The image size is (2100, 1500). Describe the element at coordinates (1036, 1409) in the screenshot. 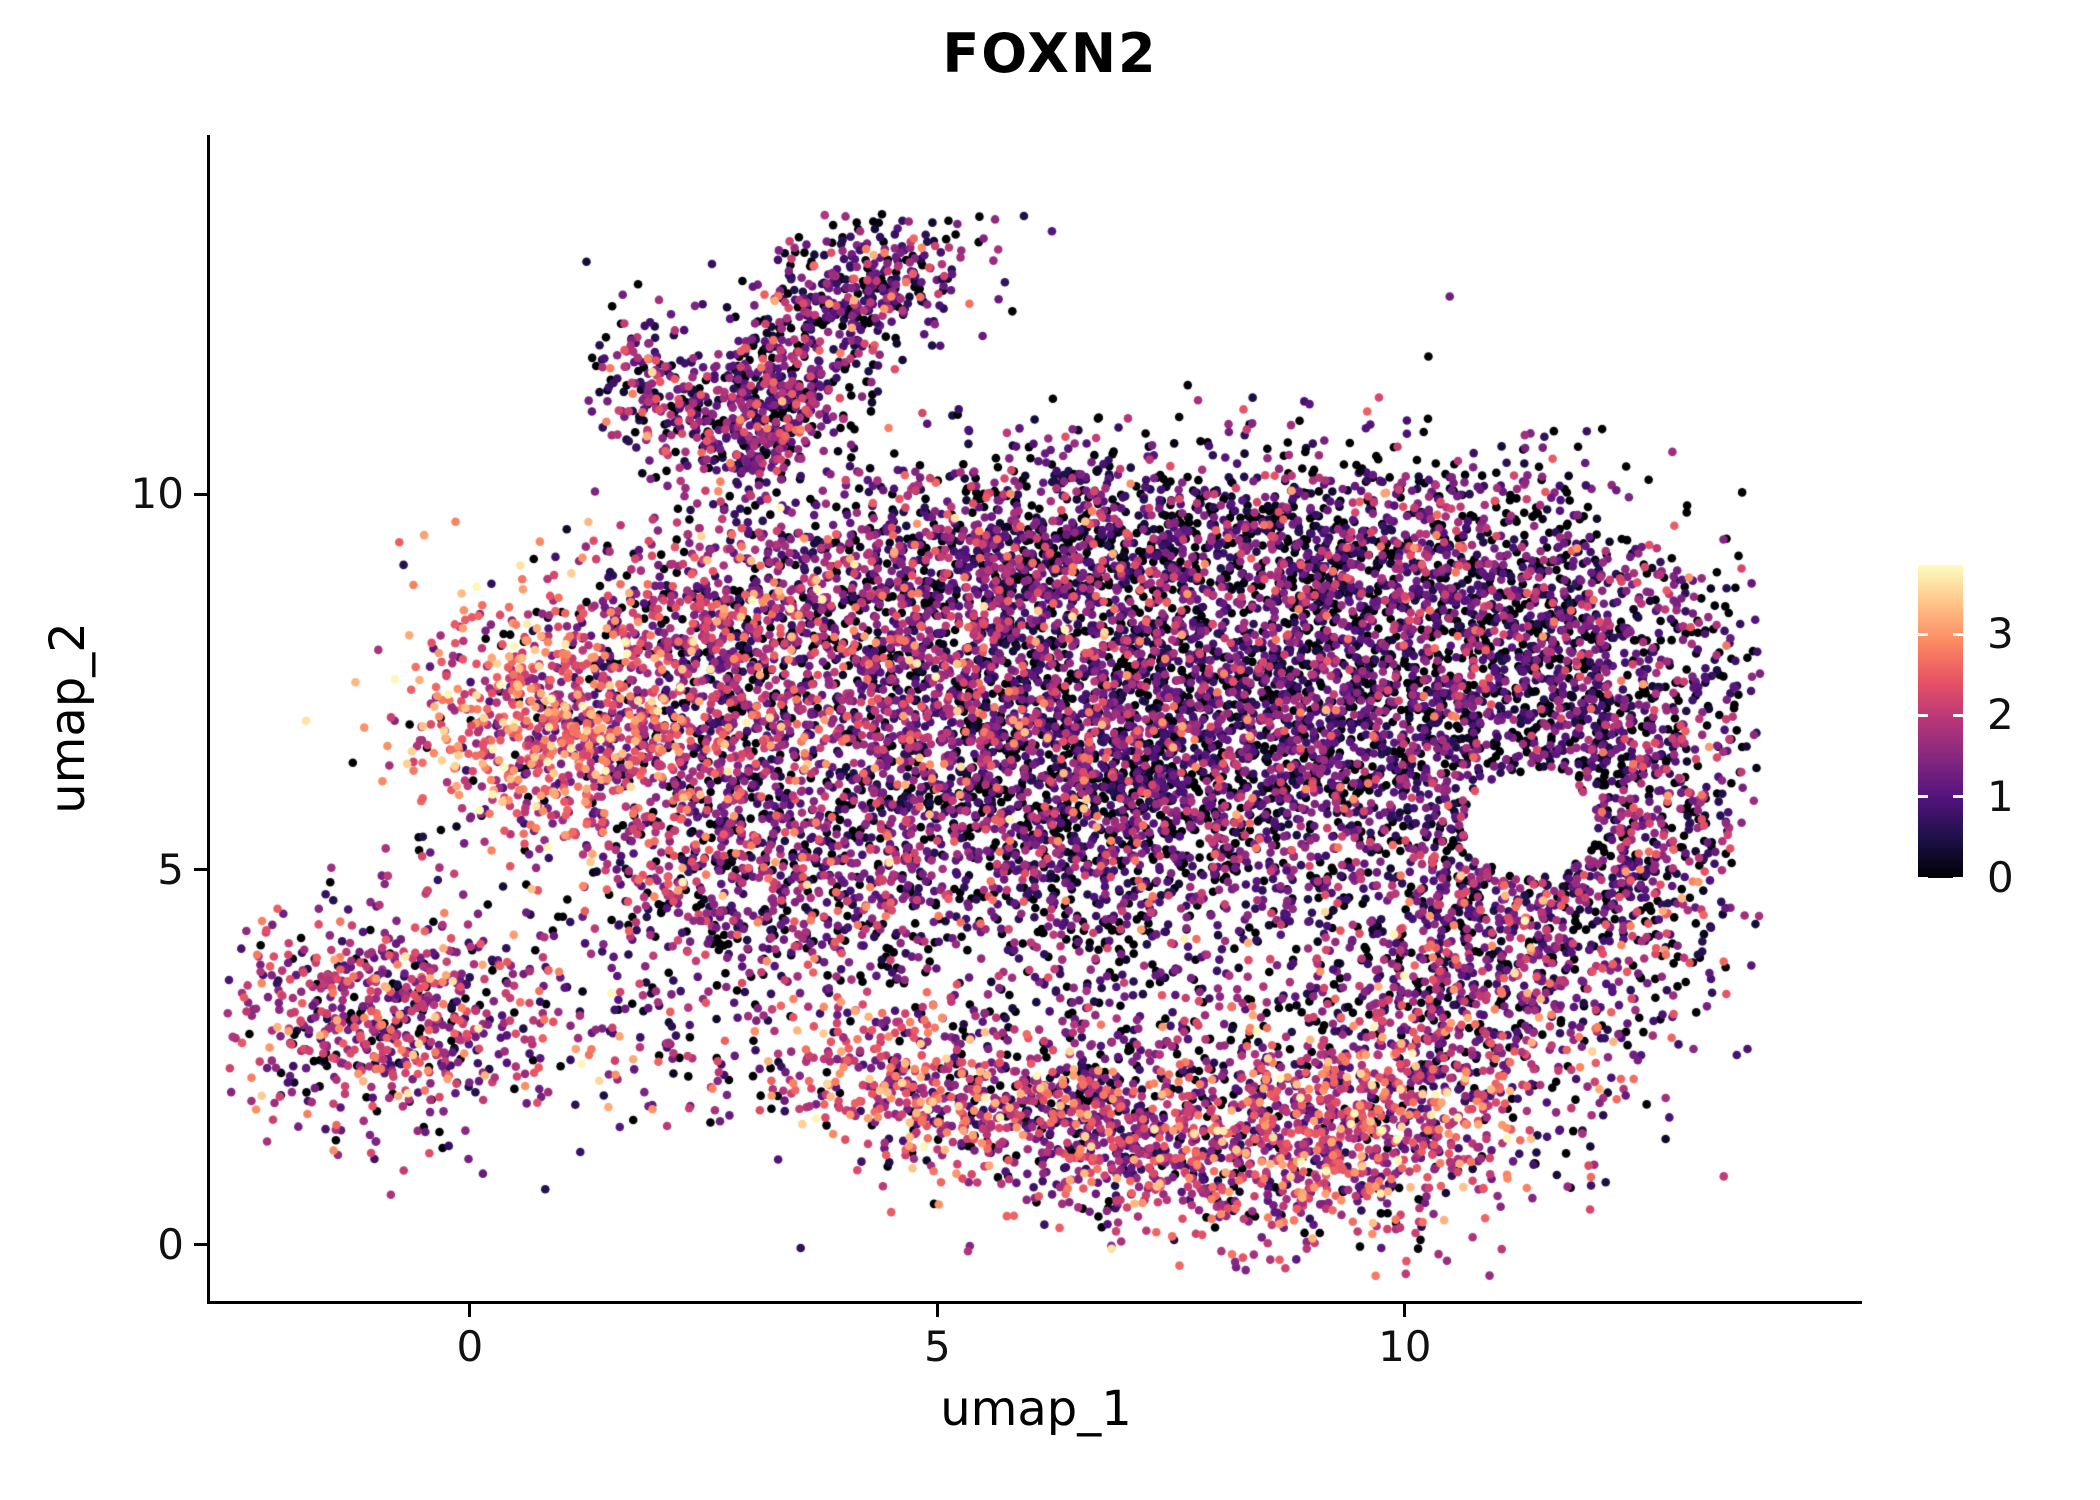

I see `x-axis-title: umap_1` at that location.